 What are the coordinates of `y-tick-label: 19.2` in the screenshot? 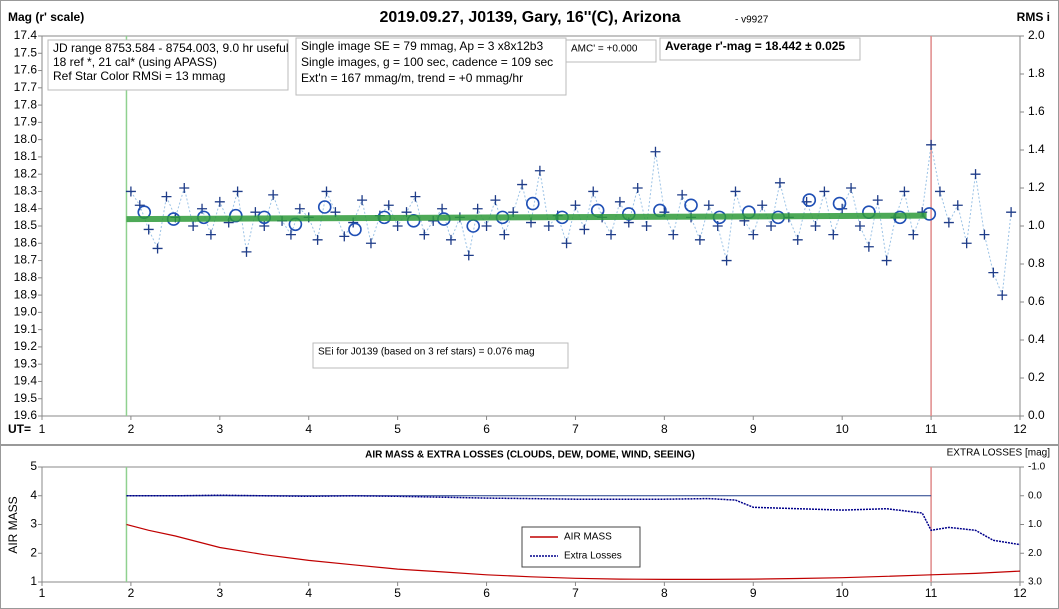 It's located at (26, 346).